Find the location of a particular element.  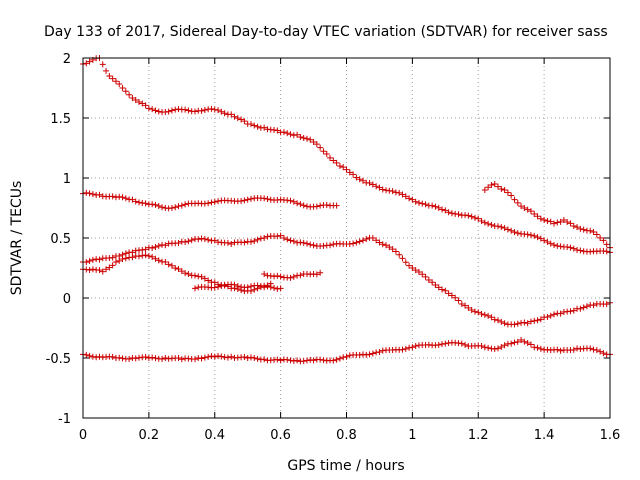

y-tick-label: 1.5 is located at coordinates (60, 119).